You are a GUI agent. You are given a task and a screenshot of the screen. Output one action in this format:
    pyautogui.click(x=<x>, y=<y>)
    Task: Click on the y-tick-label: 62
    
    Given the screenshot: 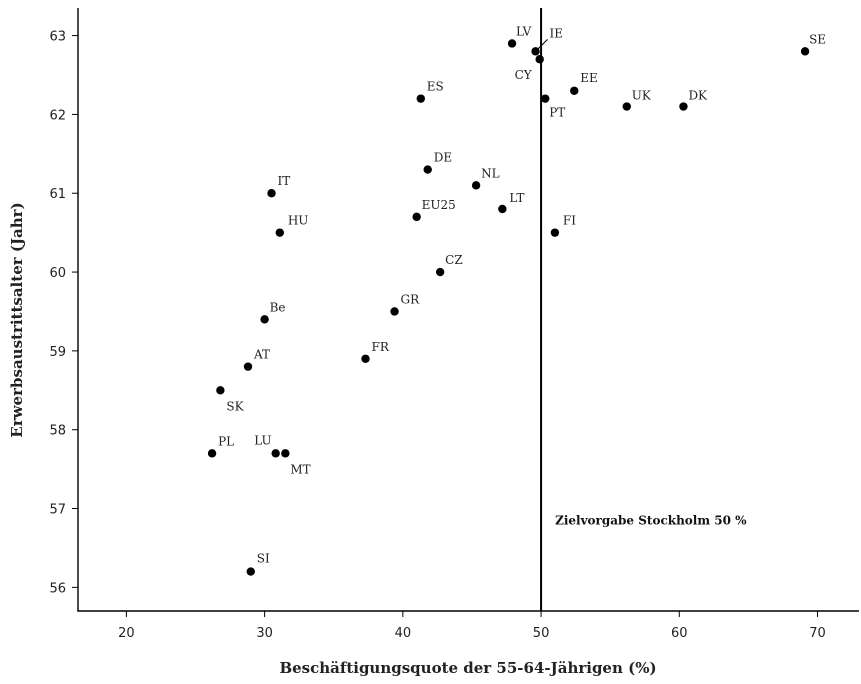 What is the action you would take?
    pyautogui.click(x=57, y=115)
    